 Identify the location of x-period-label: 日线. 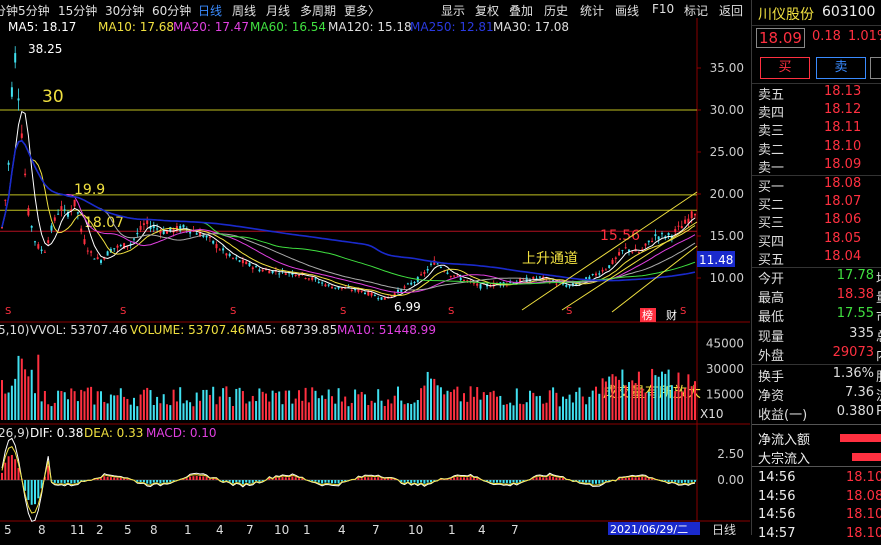
(724, 529).